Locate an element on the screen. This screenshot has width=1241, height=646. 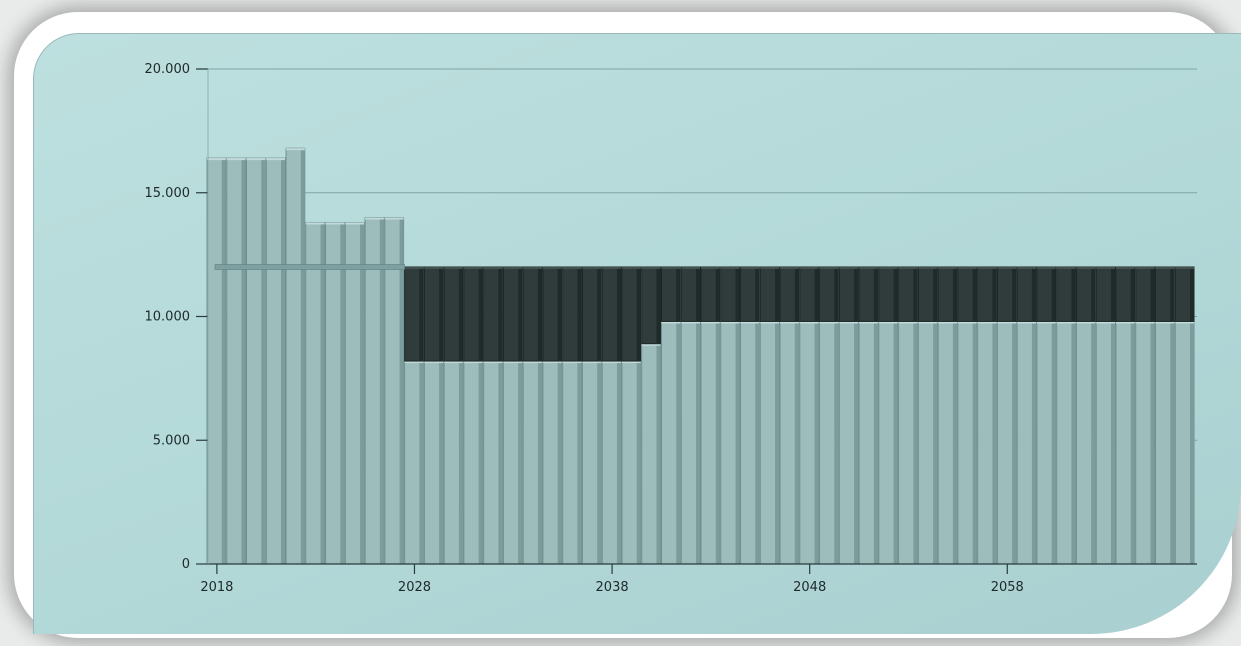
y-tick-label: 20.000 is located at coordinates (168, 69).